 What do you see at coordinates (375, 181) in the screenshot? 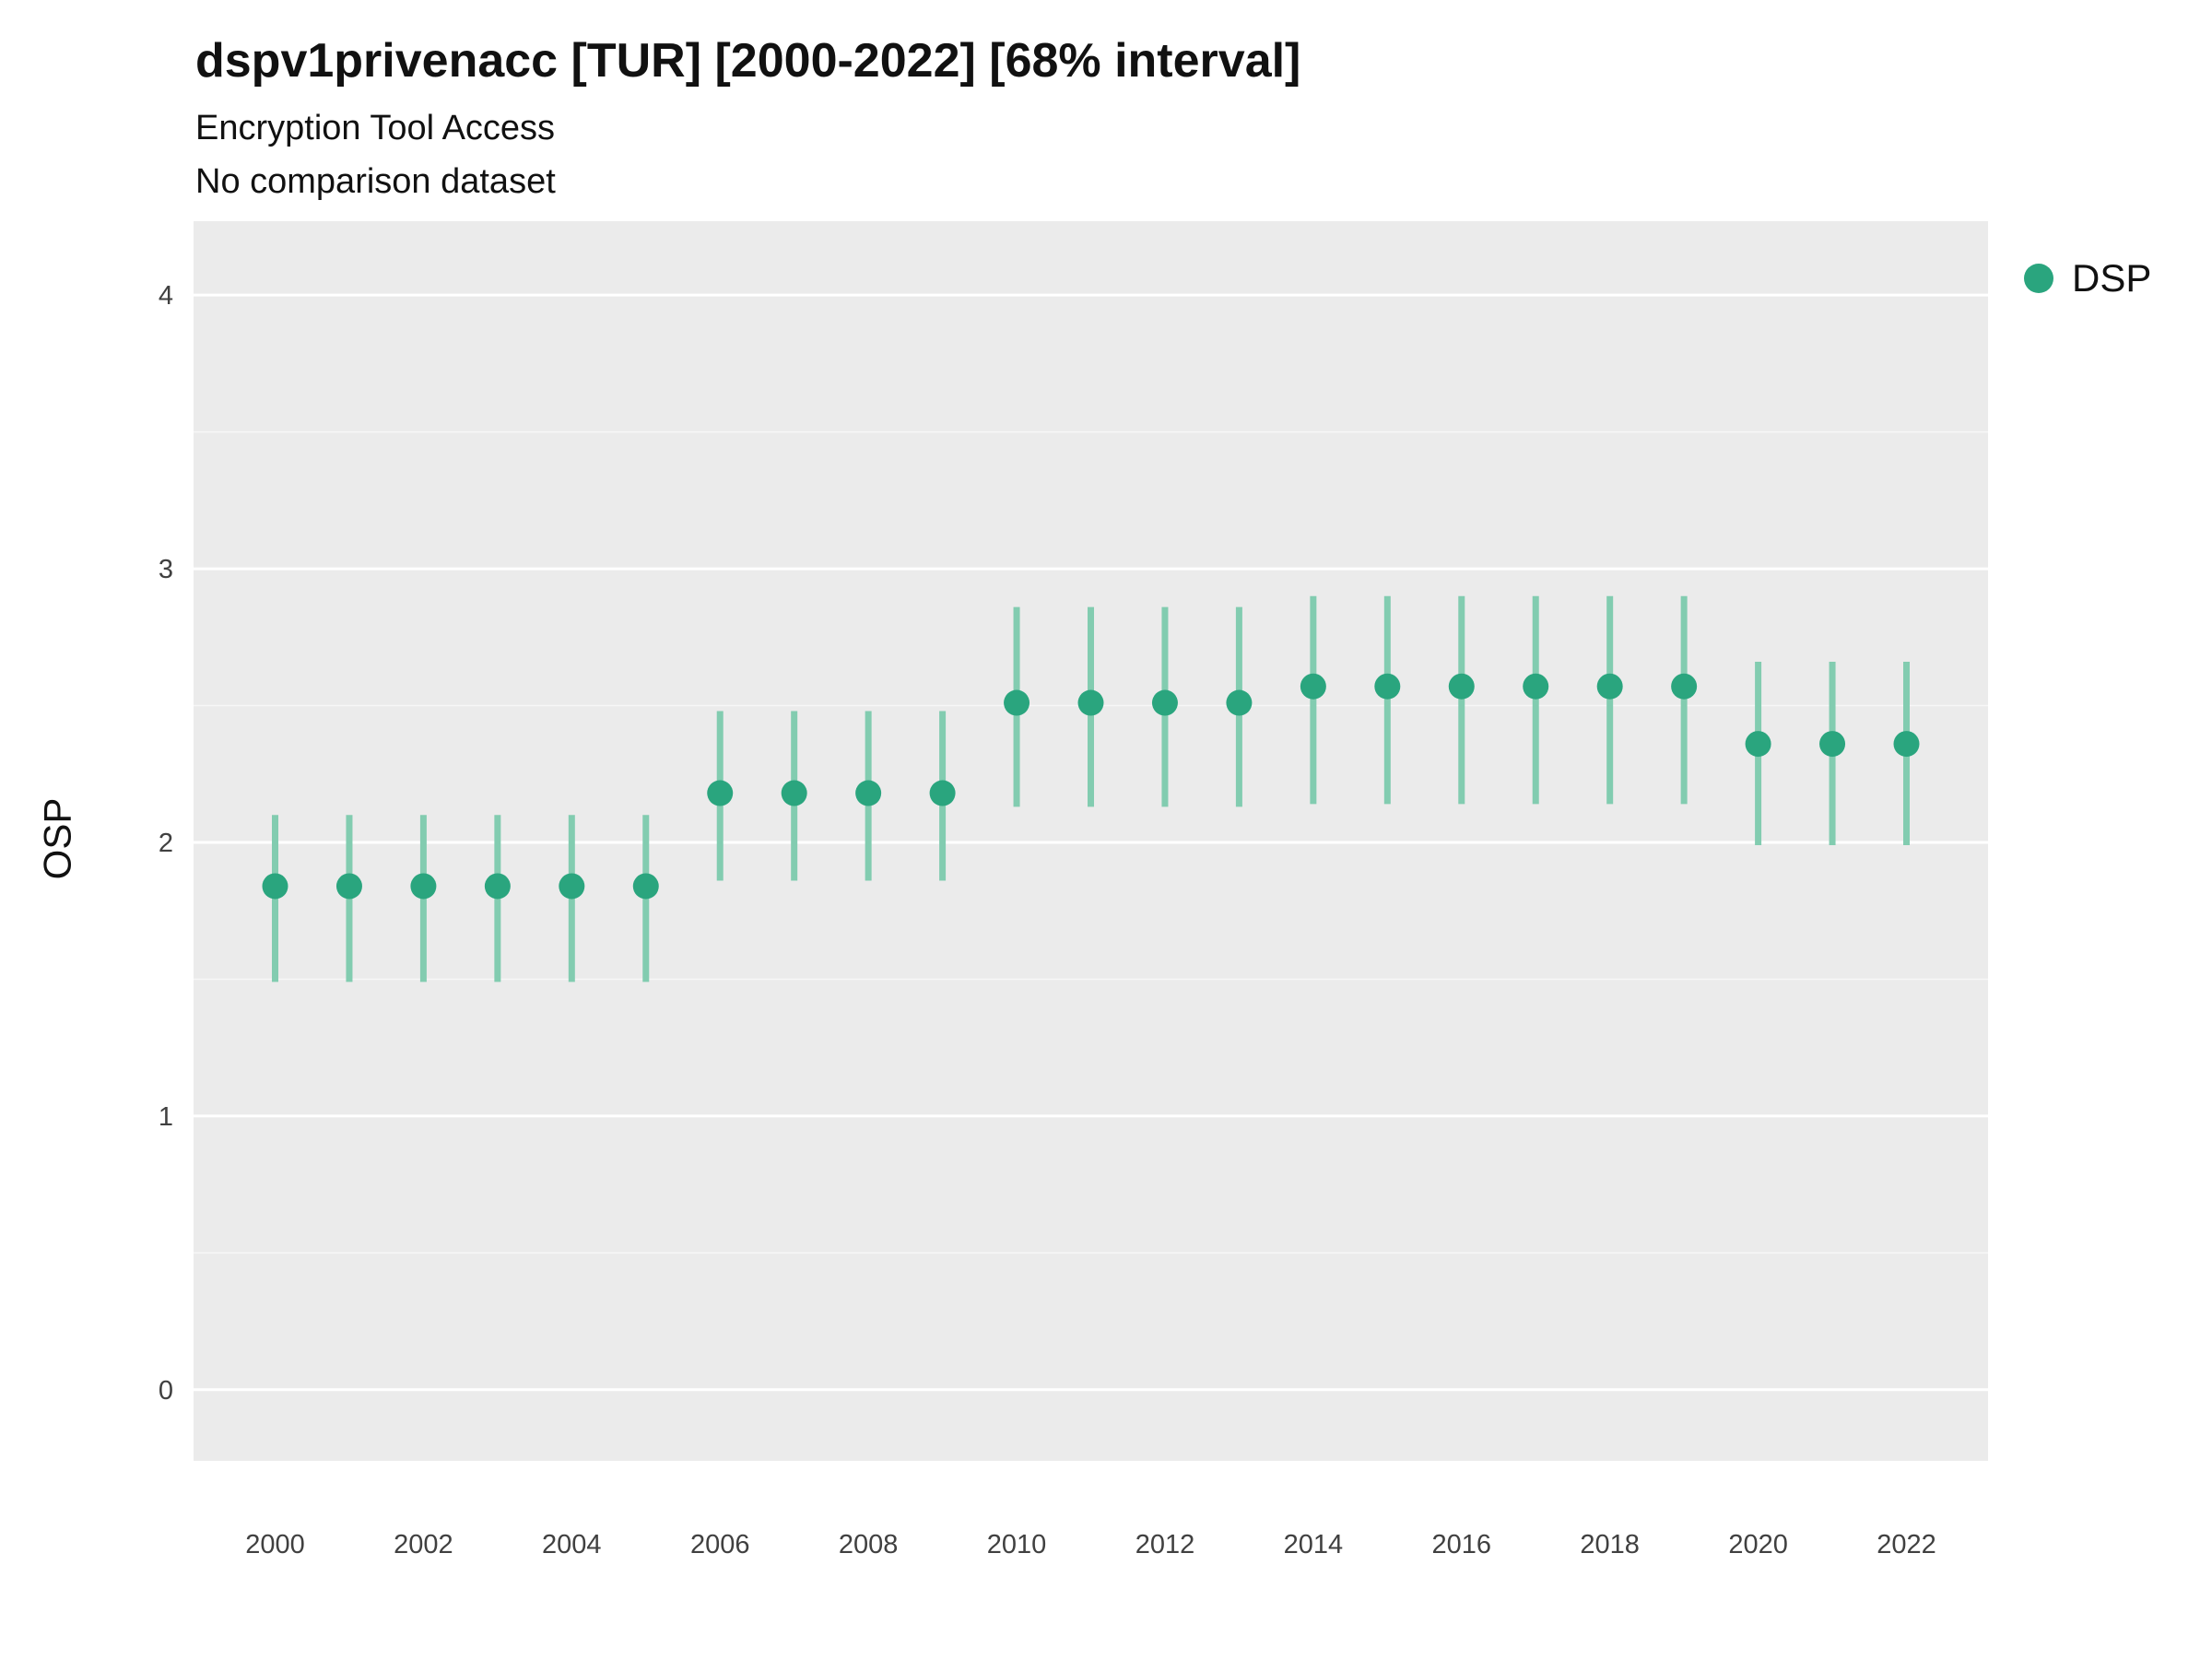
I see `chart-note: No comparison dataset` at bounding box center [375, 181].